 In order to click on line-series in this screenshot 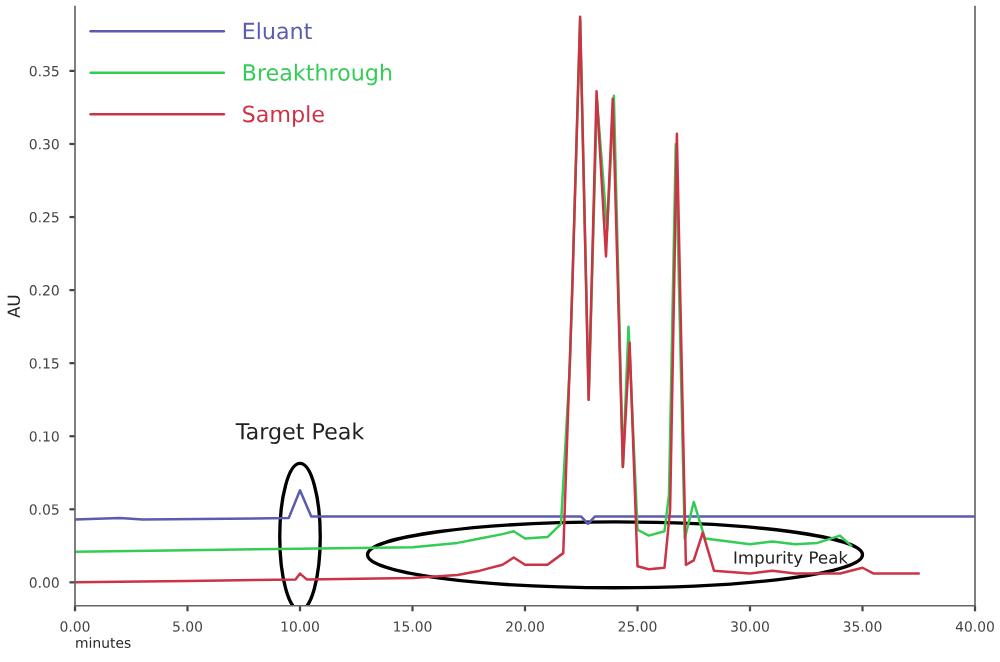, I will do `click(525, 507)`.